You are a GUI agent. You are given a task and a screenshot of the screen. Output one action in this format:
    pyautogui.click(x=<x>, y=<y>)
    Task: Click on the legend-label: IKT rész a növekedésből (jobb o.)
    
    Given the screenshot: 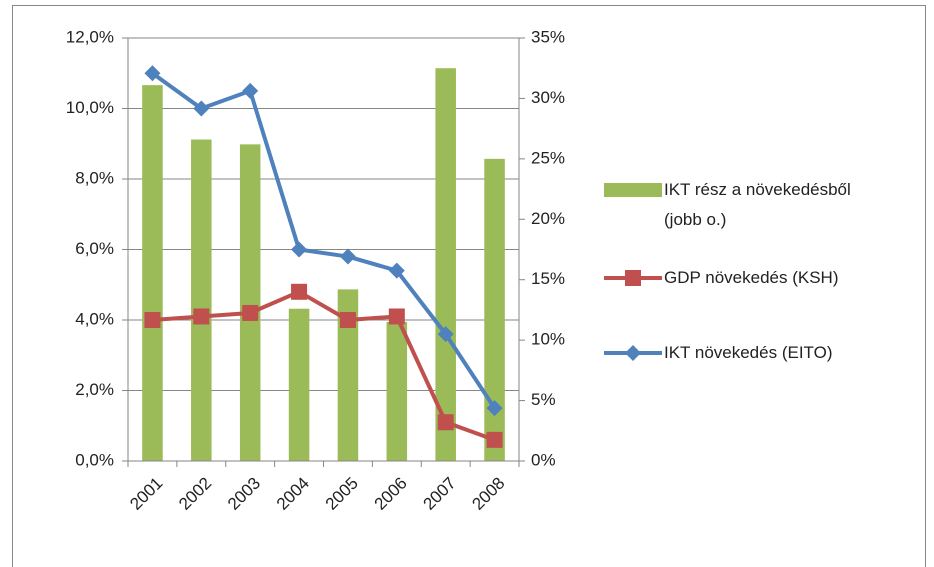 What is the action you would take?
    pyautogui.click(x=757, y=204)
    